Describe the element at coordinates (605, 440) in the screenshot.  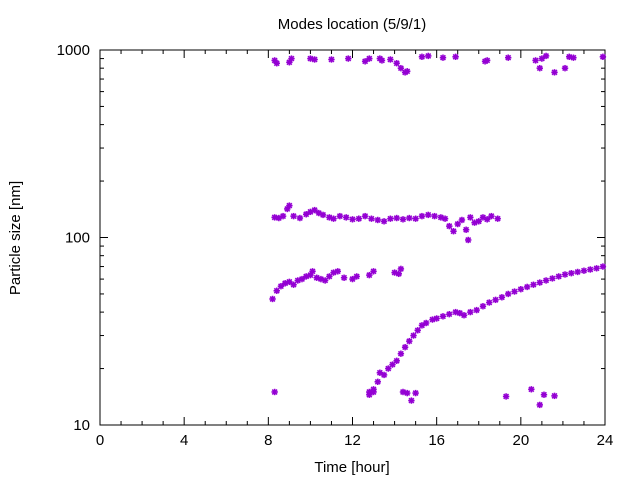
I see `x-tick-label: 24` at that location.